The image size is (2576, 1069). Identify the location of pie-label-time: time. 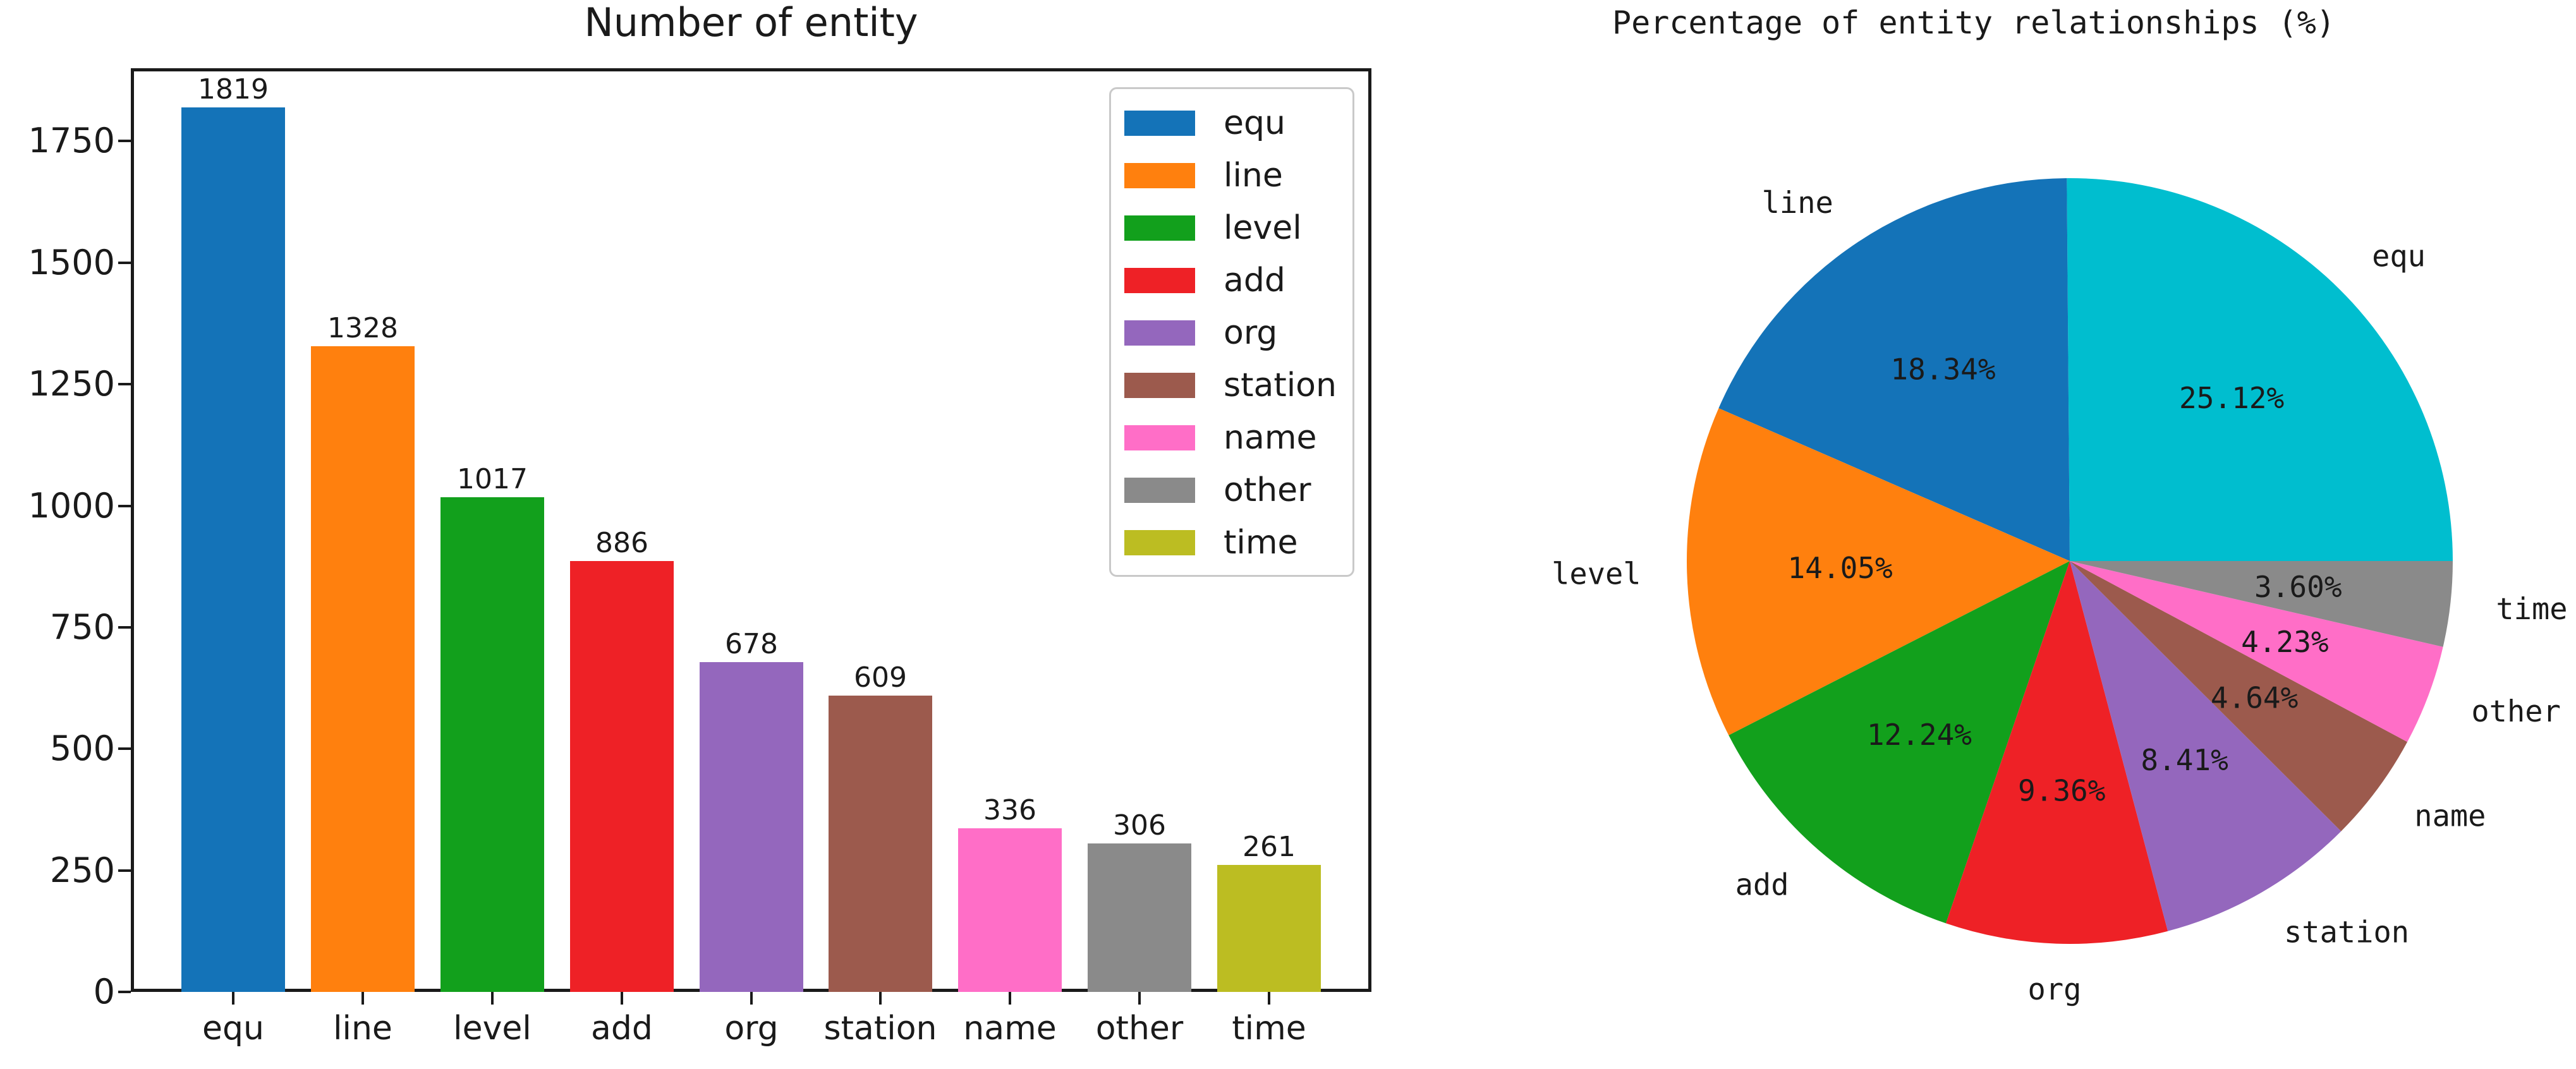
(2532, 609).